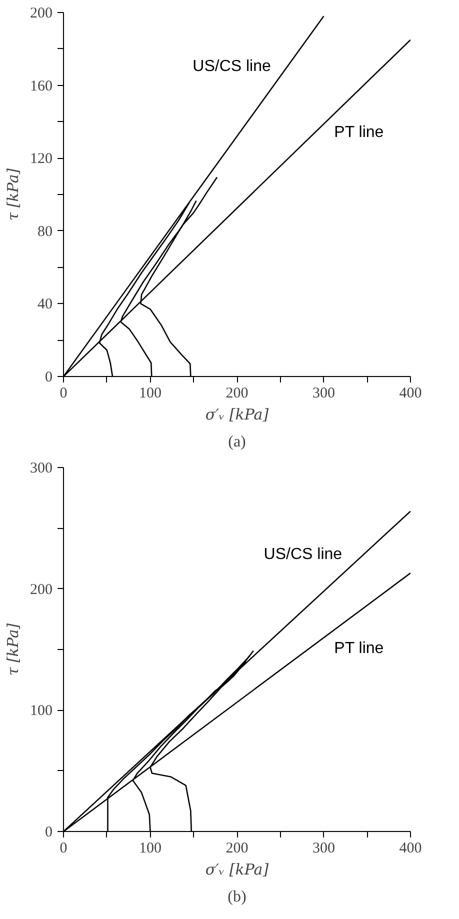 Image resolution: width=459 pixels, height=919 pixels. I want to click on y-tick-label: 40, so click(45, 304).